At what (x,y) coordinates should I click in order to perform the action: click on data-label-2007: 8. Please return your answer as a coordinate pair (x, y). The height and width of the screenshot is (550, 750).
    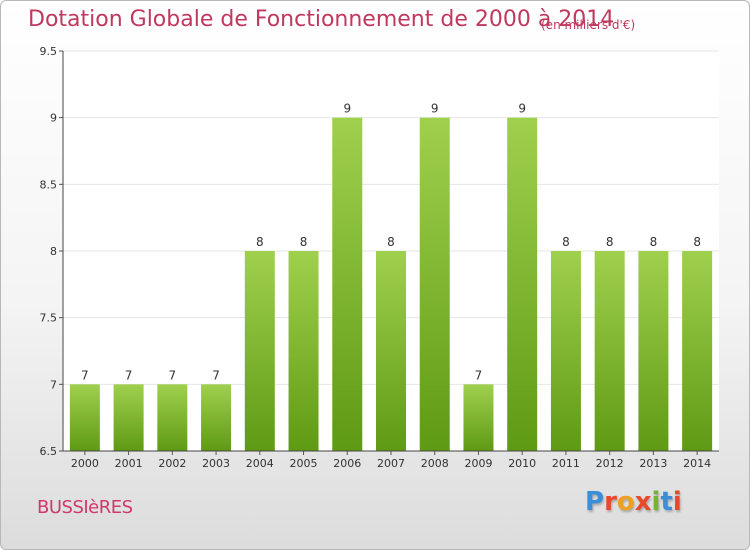
    Looking at the image, I should click on (391, 242).